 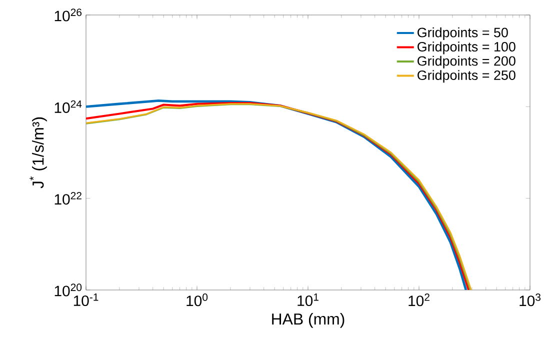 I want to click on x-tick-label: 10$^{2}$, so click(x=419, y=300).